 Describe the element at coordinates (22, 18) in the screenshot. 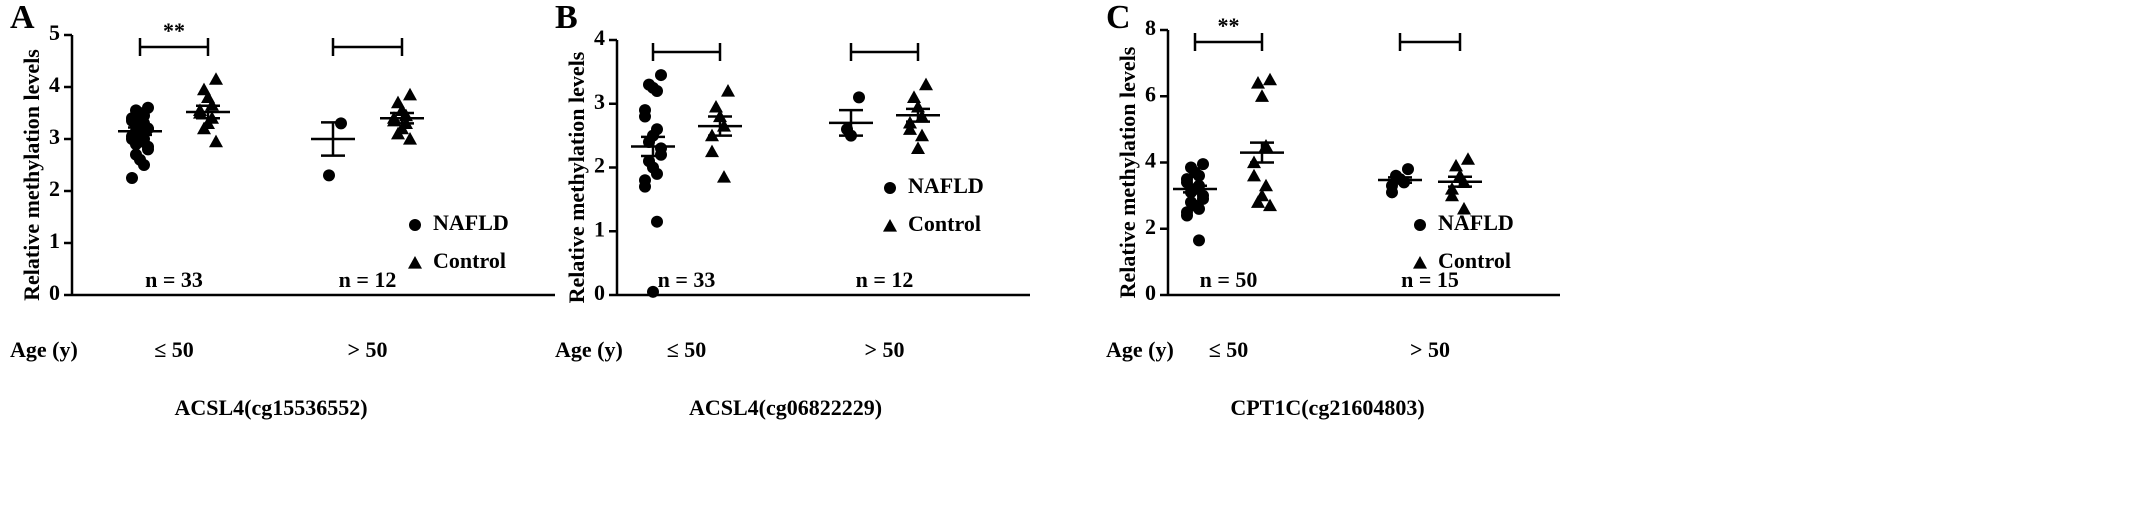

I see `panel-label: A` at that location.